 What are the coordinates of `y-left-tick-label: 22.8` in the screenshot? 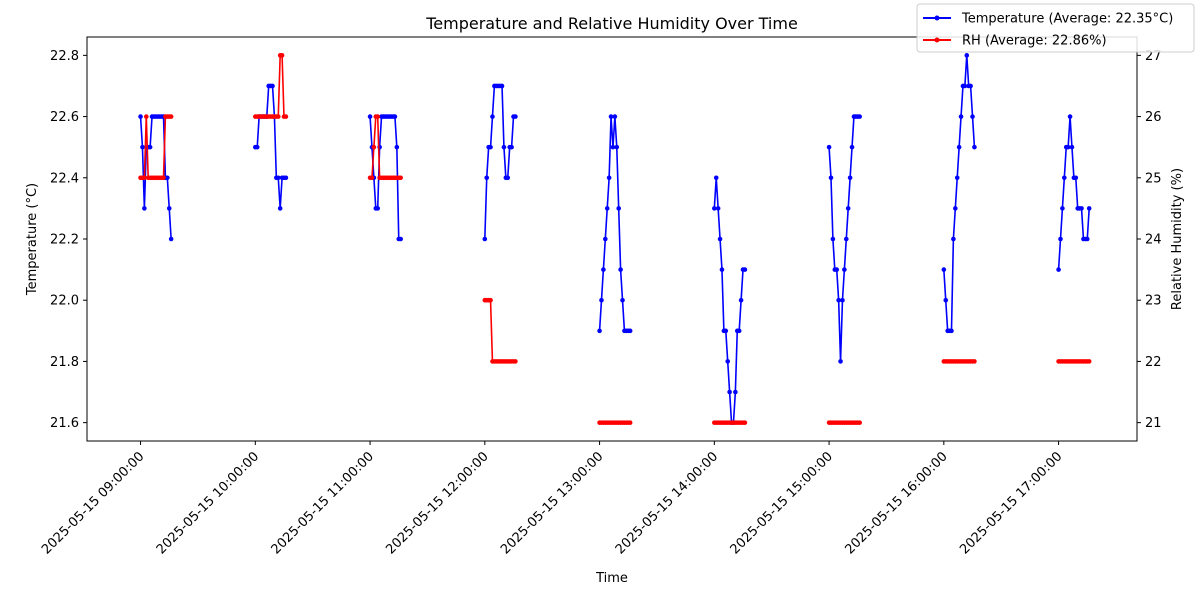 It's located at (64, 56).